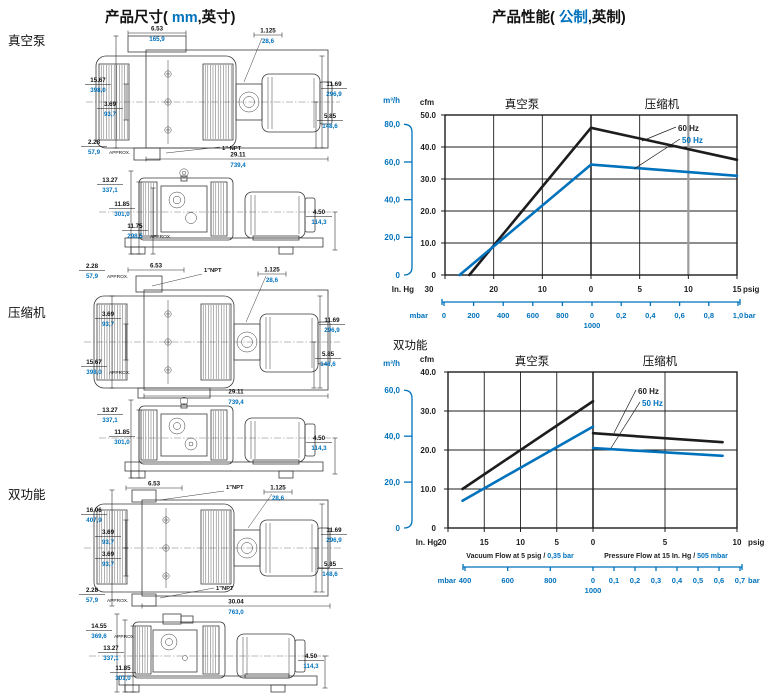  What do you see at coordinates (94, 510) in the screenshot?
I see `svg-text: 16.06` at bounding box center [94, 510].